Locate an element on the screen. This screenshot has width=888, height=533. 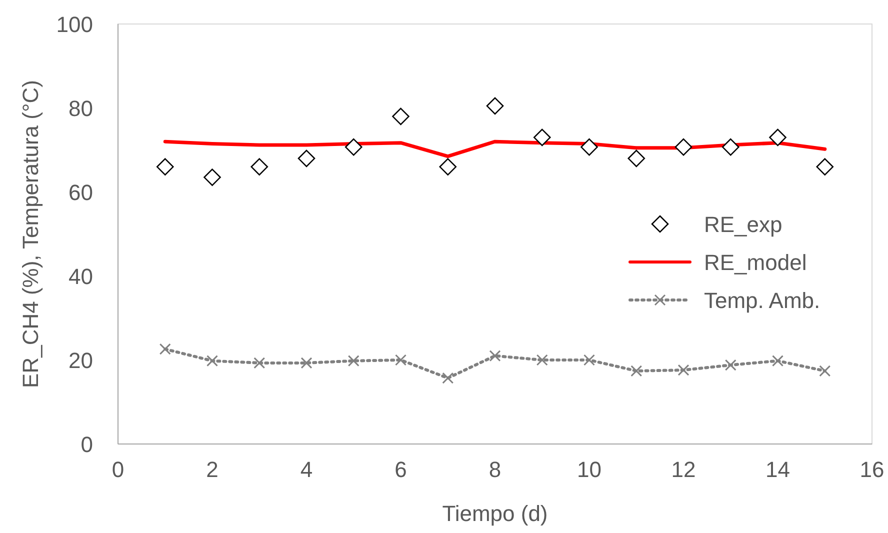
x-tick-label: 12 is located at coordinates (683, 469).